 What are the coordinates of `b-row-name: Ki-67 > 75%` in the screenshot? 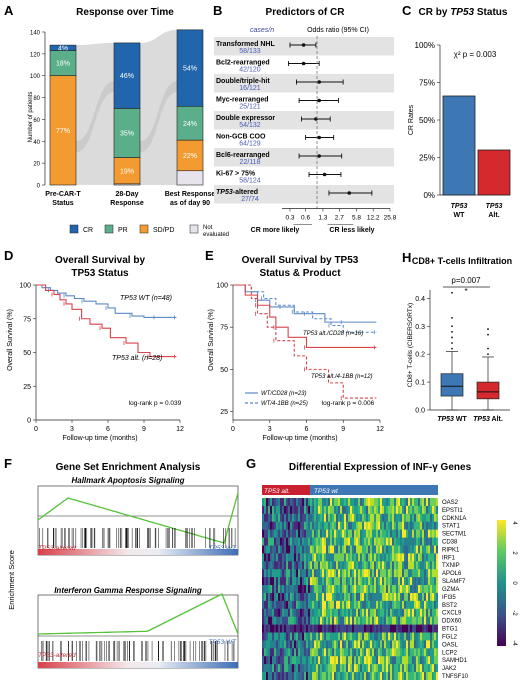 It's located at (236, 174).